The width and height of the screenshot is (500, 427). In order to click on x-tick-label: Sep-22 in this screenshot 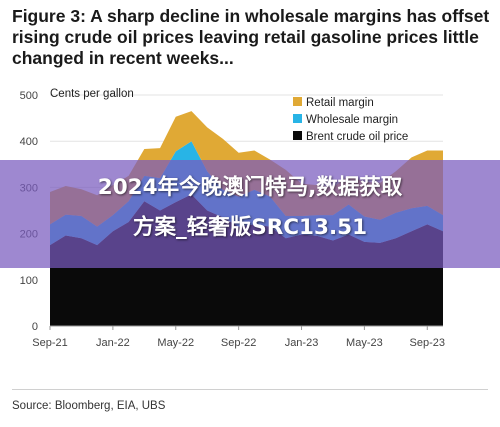, I will do `click(238, 343)`.